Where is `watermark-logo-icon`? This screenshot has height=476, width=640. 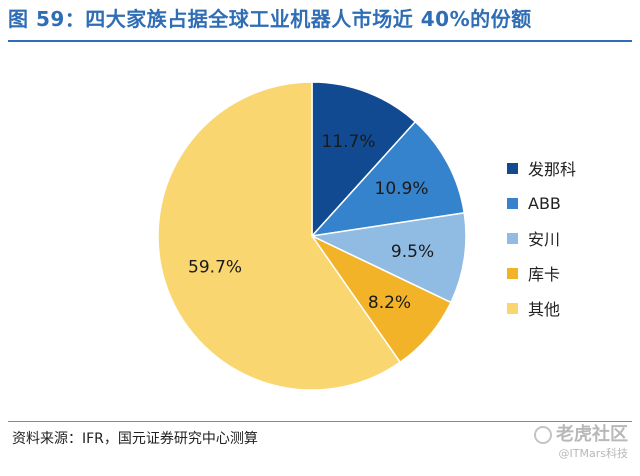 watermark-logo-icon is located at coordinates (543, 435).